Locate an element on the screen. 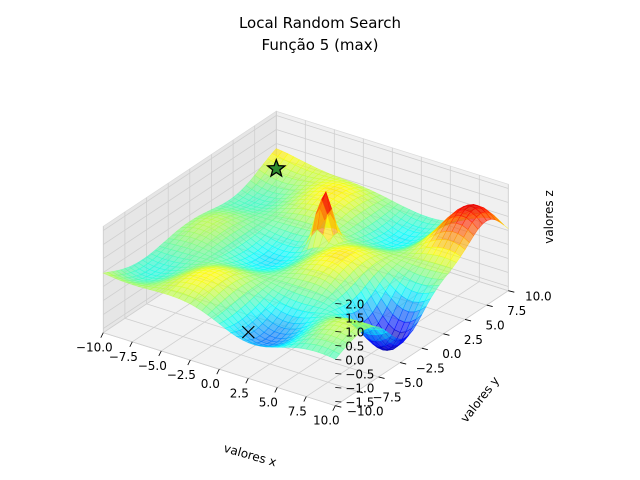 The height and width of the screenshot is (480, 640). z-tick-label: 1.5 is located at coordinates (354, 319).